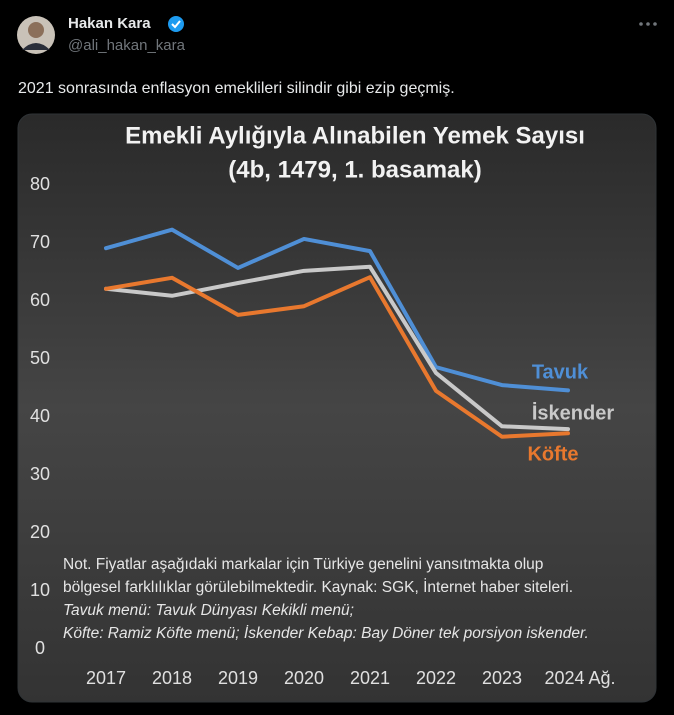 The image size is (674, 715). What do you see at coordinates (109, 23) in the screenshot?
I see `author-name: Hakan Kara` at bounding box center [109, 23].